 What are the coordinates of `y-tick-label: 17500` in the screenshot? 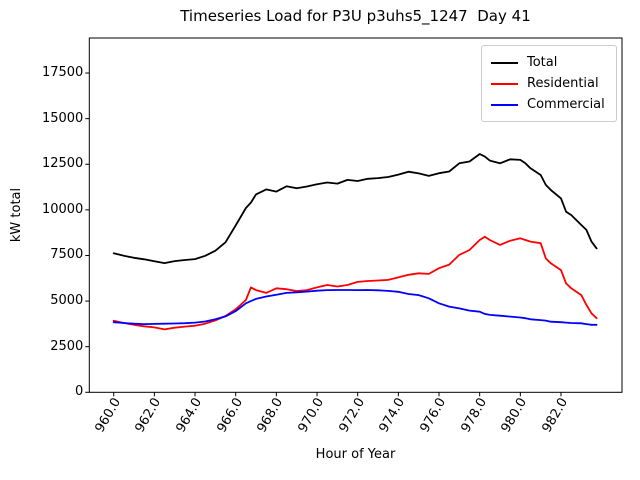 It's located at (62, 73).